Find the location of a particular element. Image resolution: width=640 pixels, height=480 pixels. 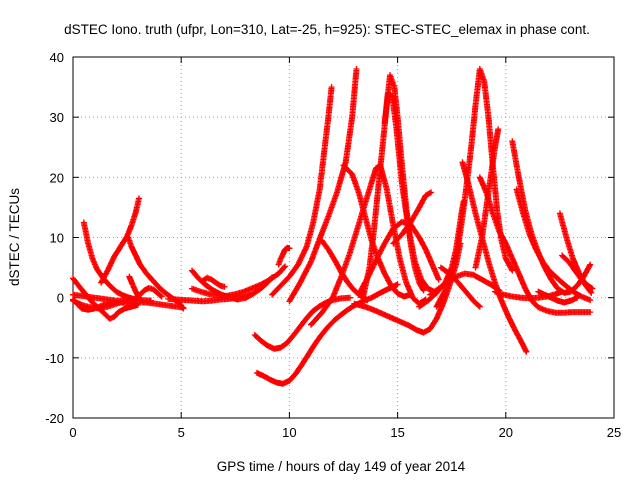

y-axis-label: dSTEC / TECUs is located at coordinates (14, 237).